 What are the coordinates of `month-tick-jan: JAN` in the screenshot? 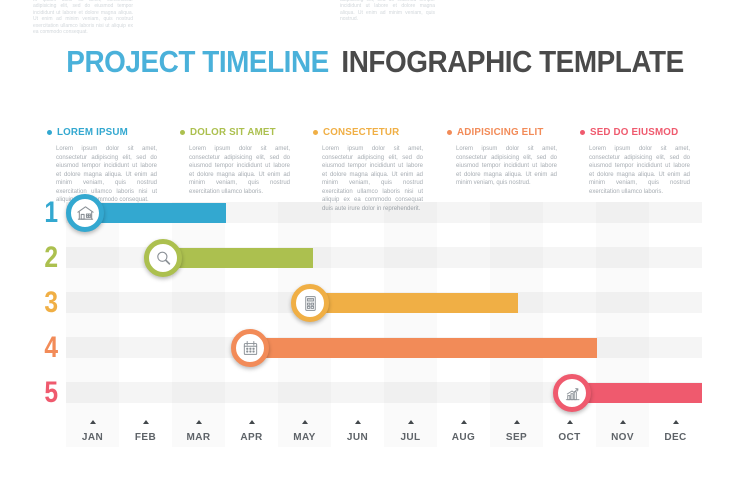 It's located at (92, 432).